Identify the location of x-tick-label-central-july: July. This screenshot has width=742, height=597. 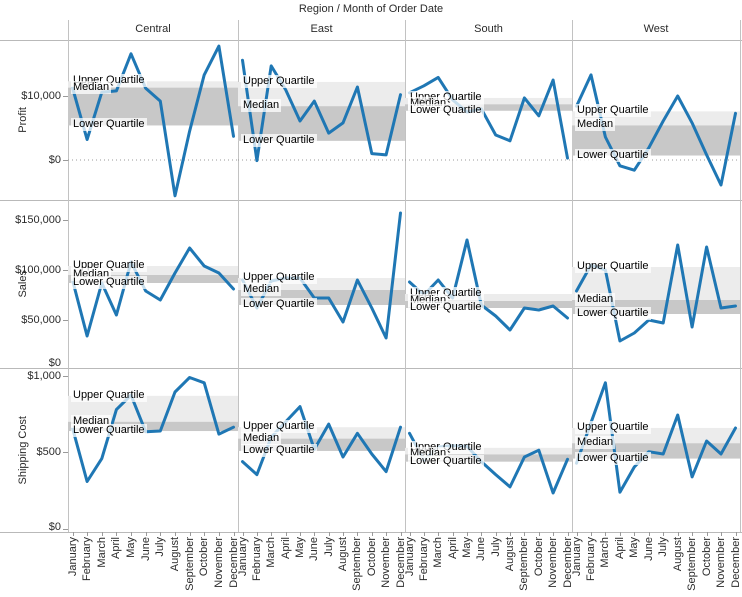
(160, 547).